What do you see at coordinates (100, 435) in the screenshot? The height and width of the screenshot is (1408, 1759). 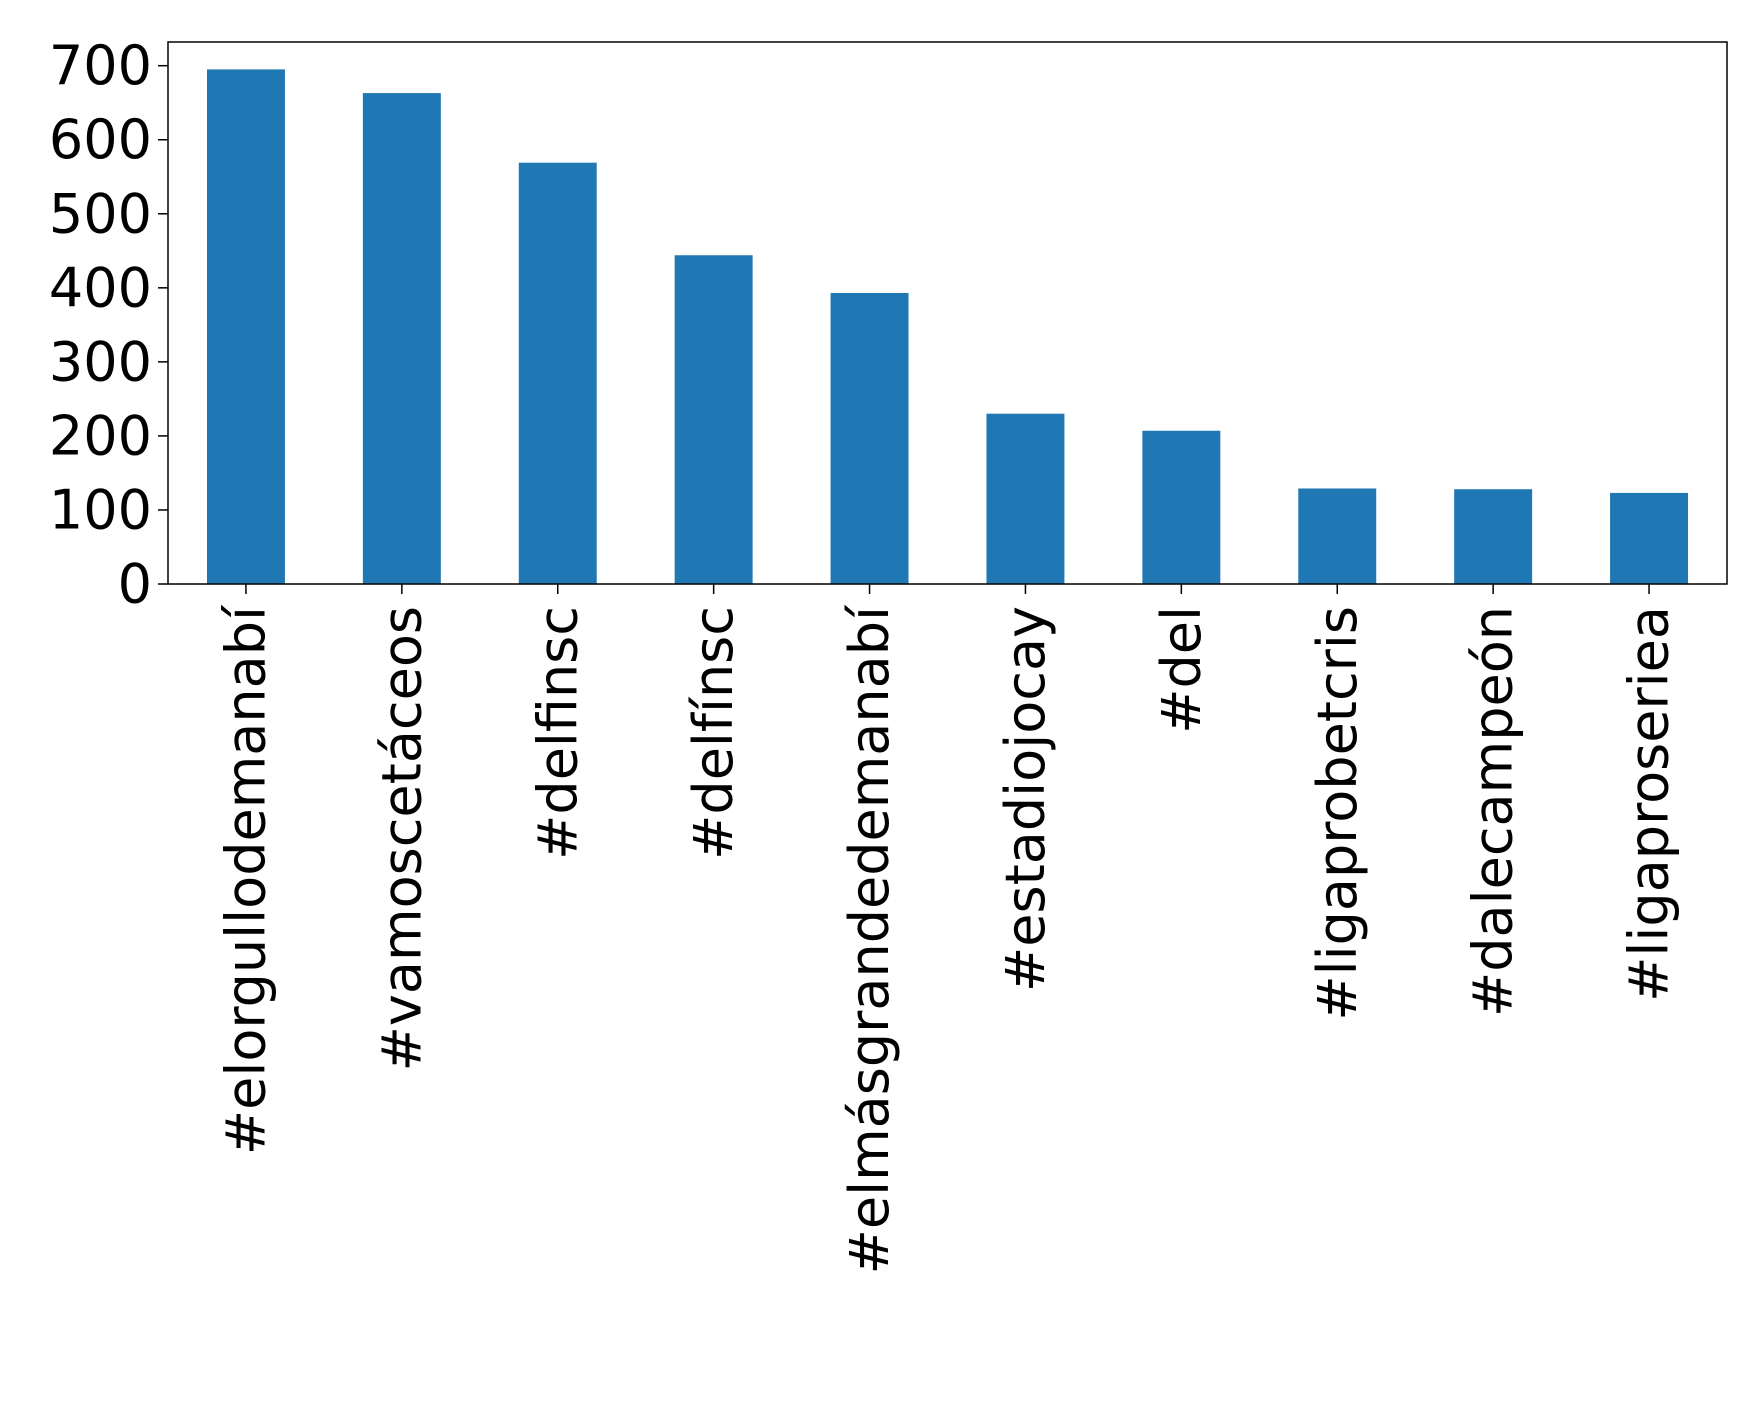 I see `y-tick-label: 200` at bounding box center [100, 435].